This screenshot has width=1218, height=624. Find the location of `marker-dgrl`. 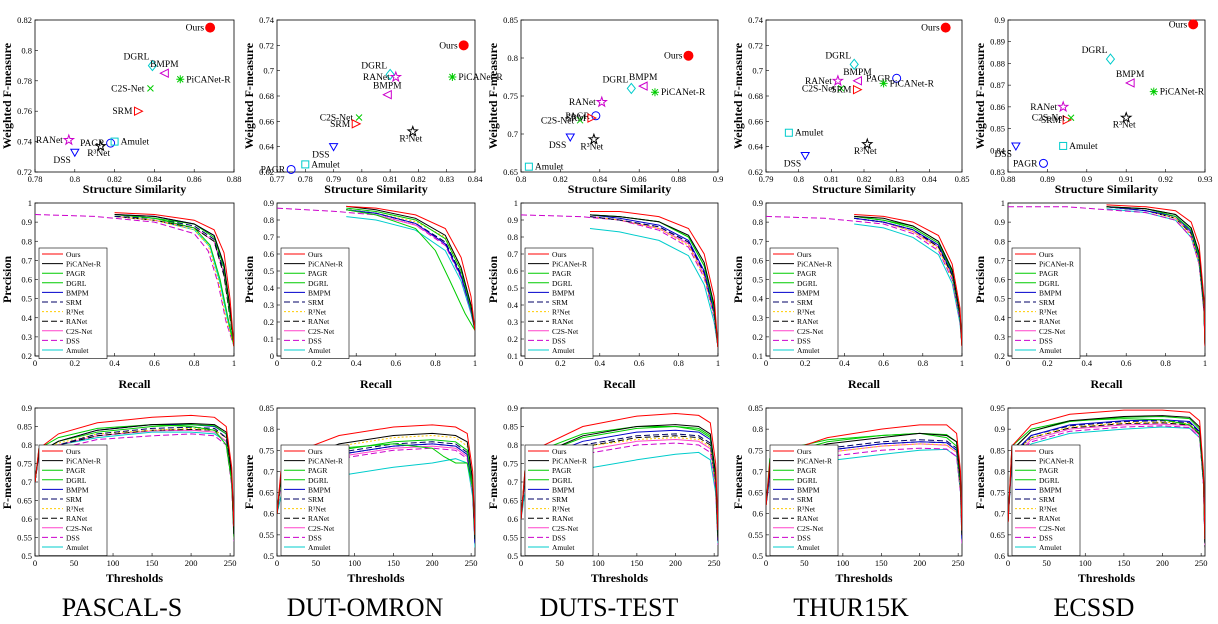

marker-dgrl is located at coordinates (1110, 59).